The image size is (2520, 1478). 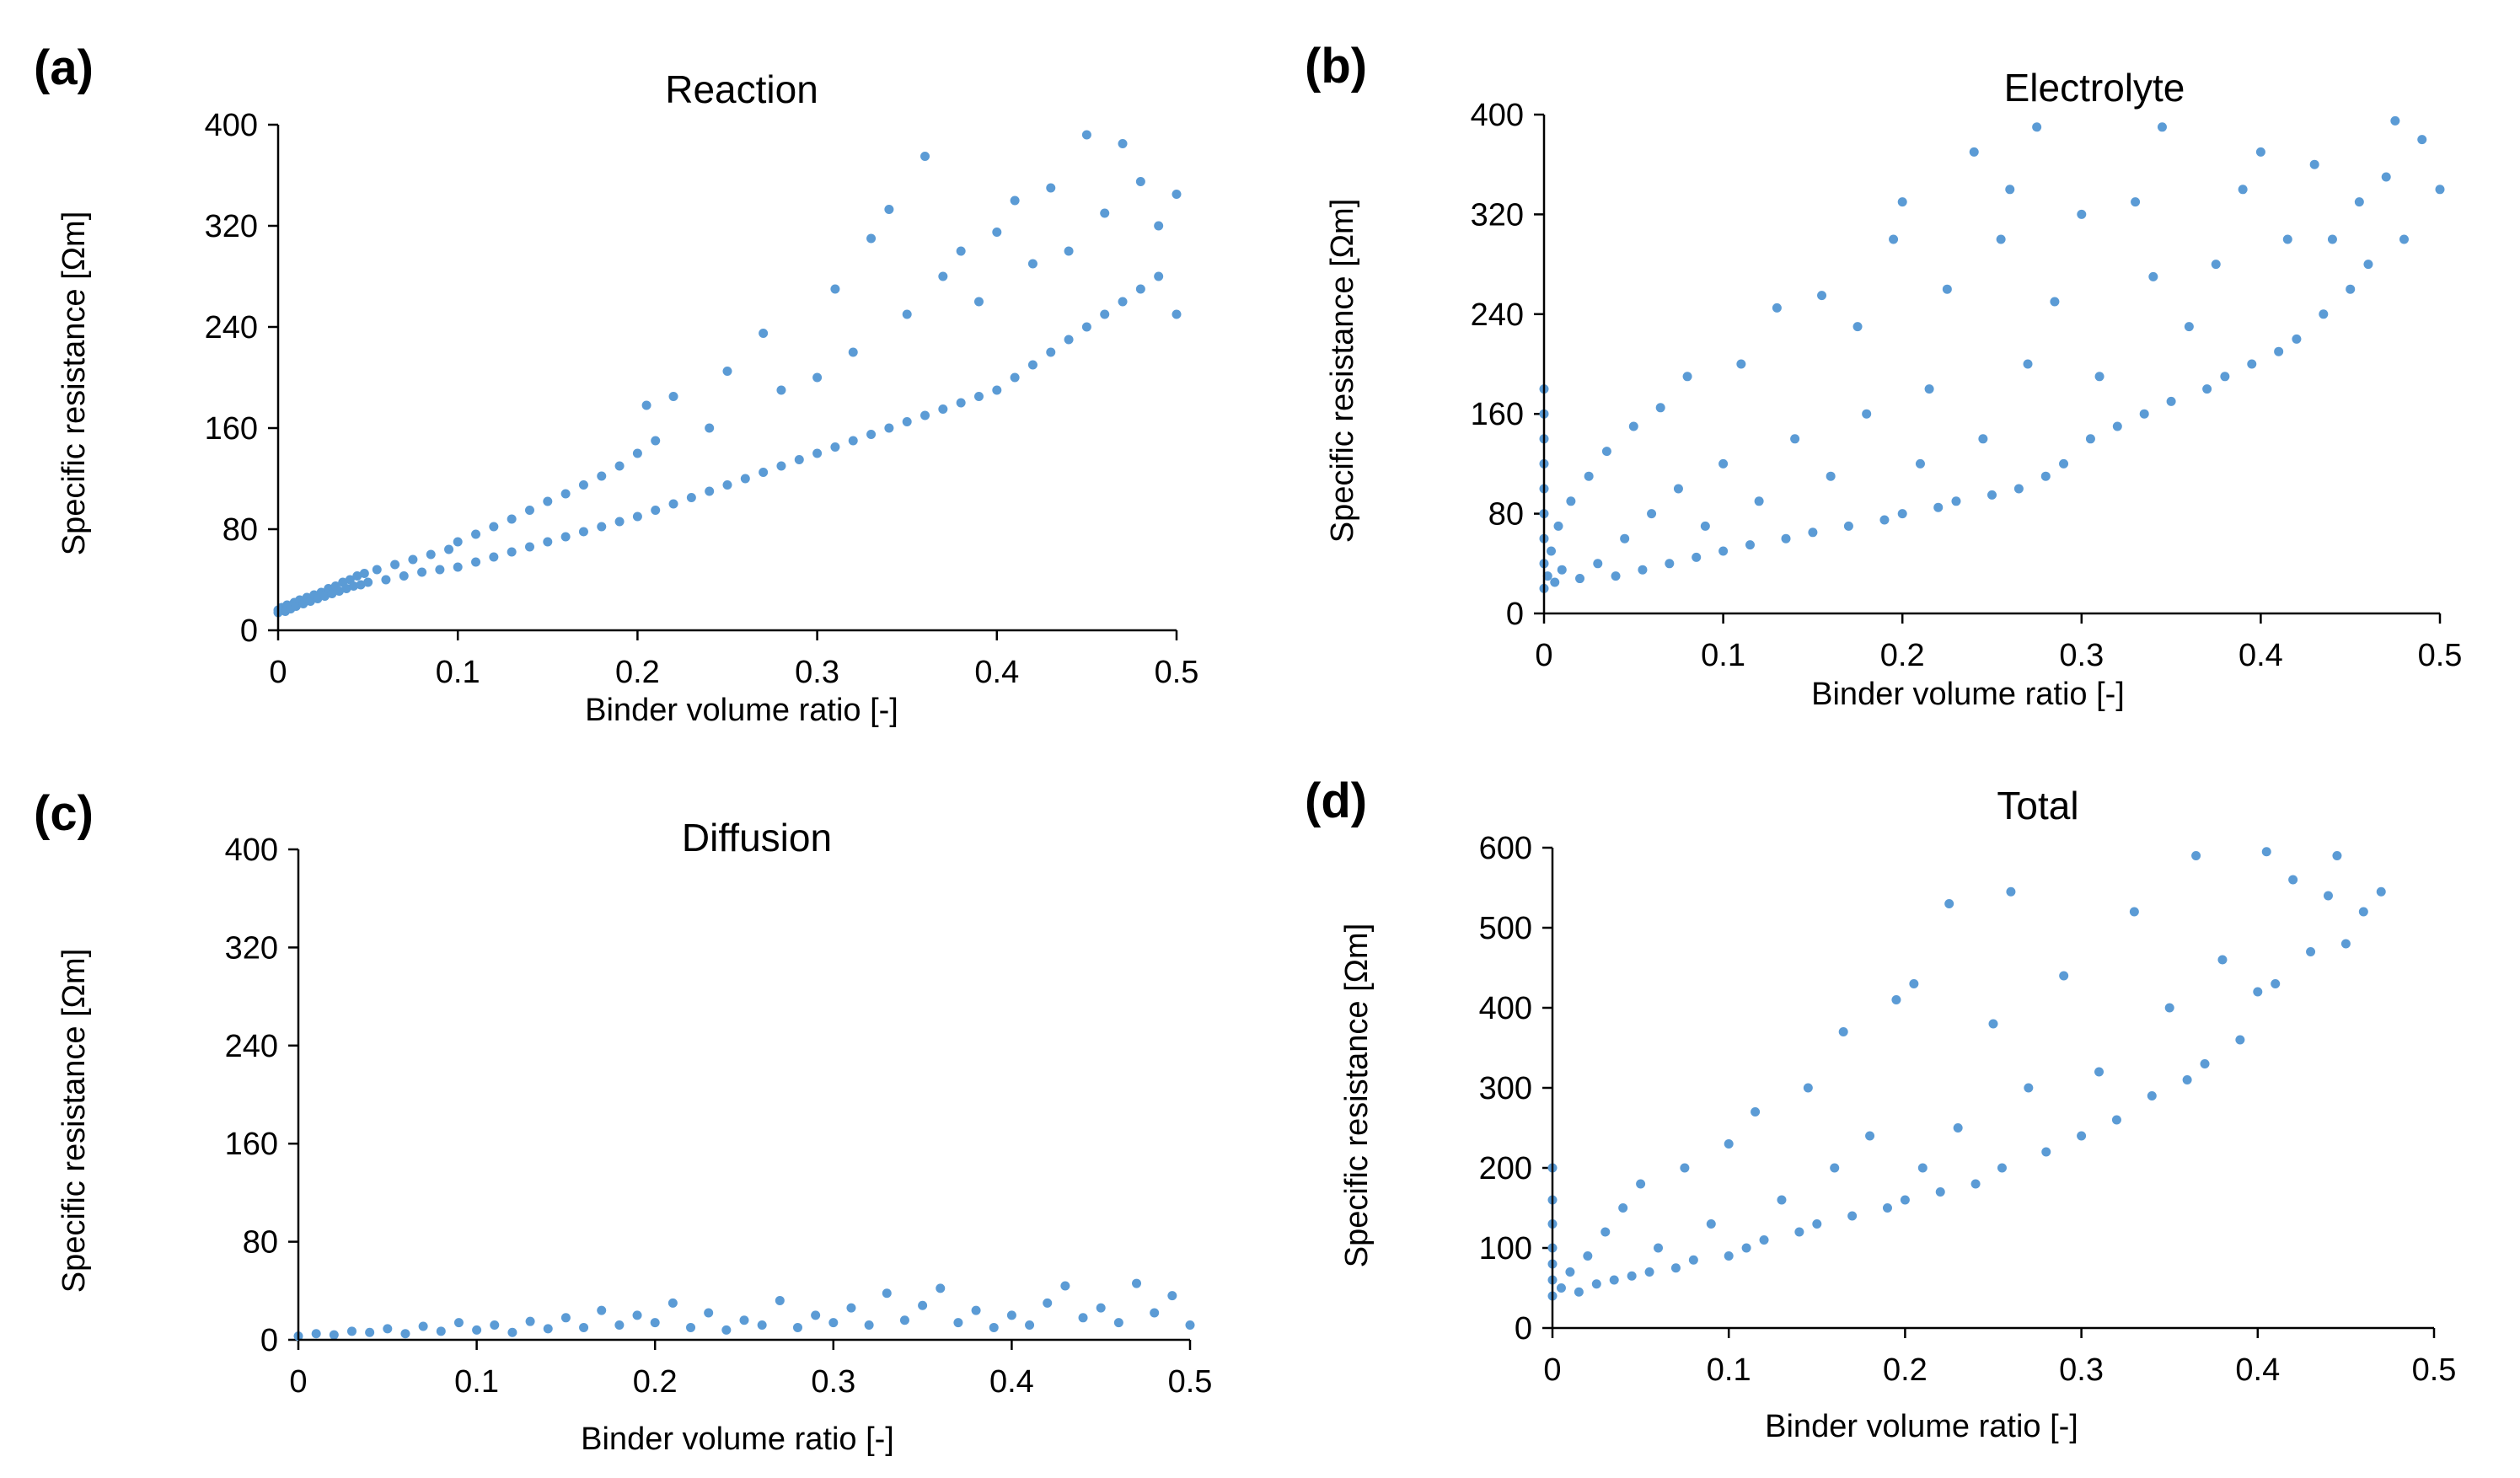 I want to click on panel-c-ytick-label: 0, so click(x=269, y=1340).